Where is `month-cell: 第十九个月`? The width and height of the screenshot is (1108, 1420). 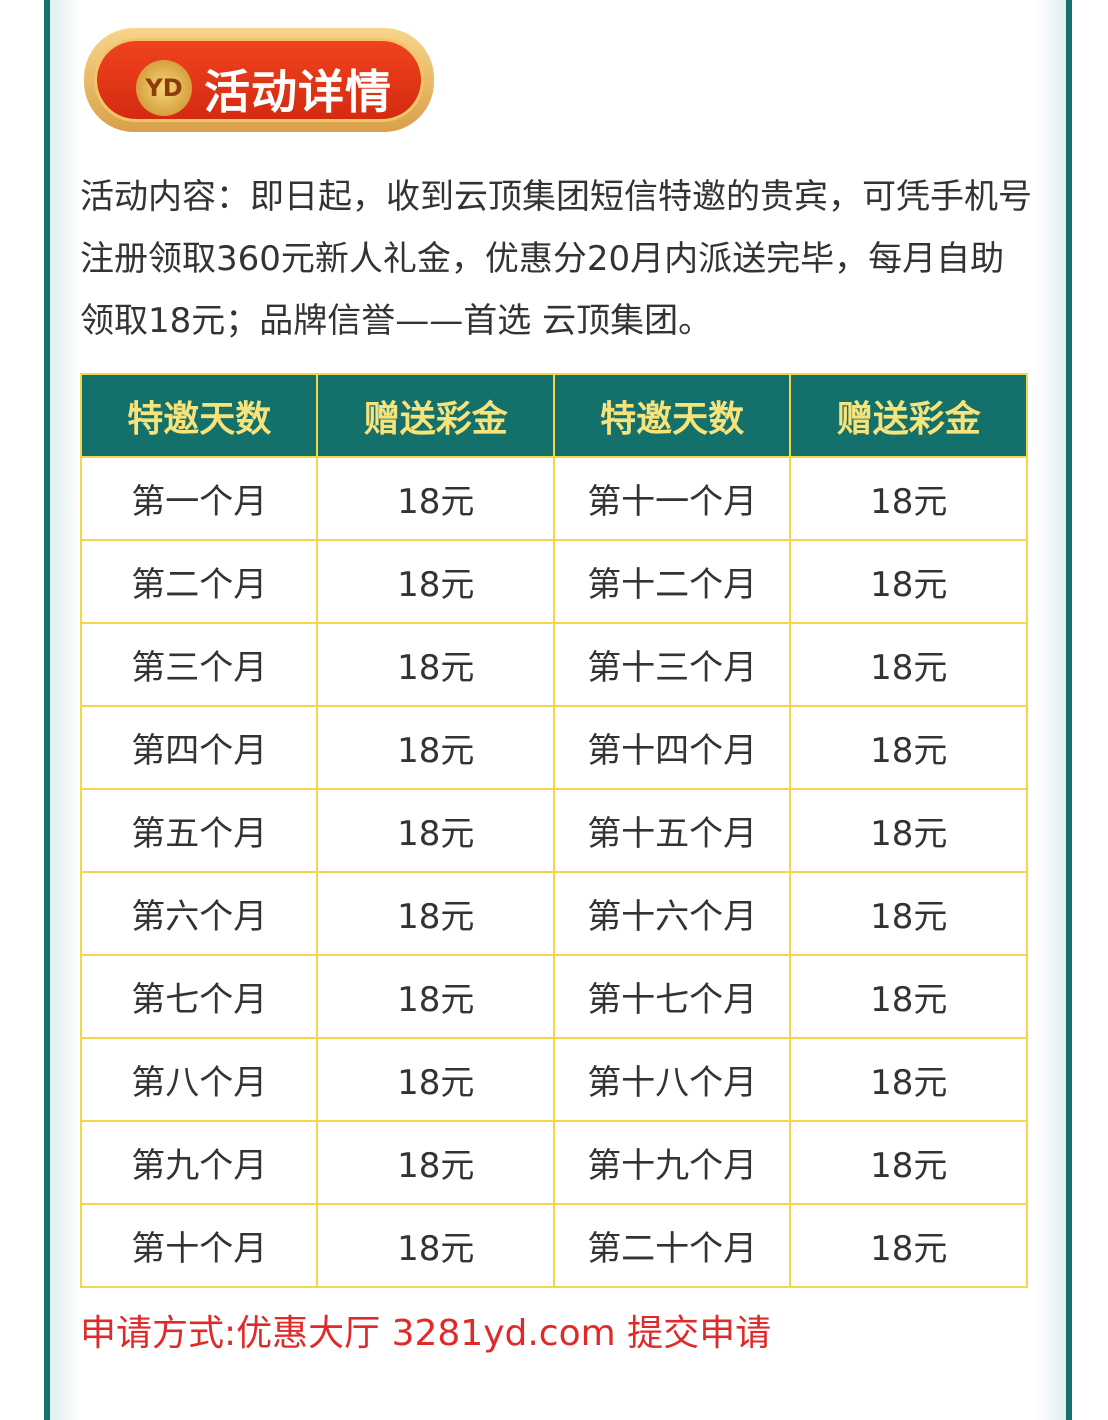
month-cell: 第十九个月 is located at coordinates (672, 1162).